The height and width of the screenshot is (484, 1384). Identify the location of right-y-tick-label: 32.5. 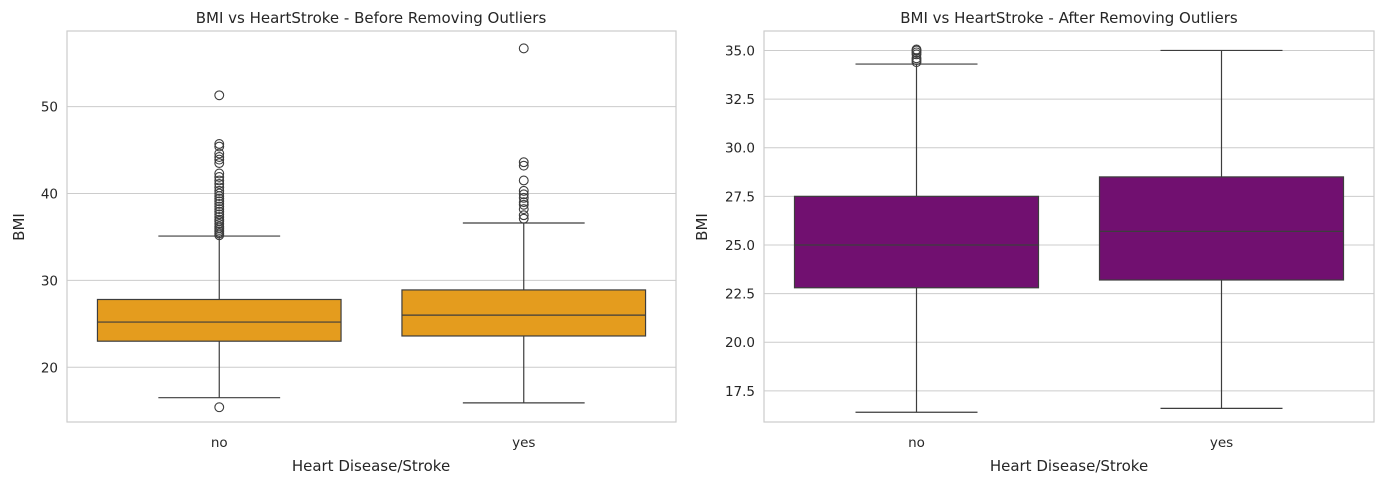
(740, 100).